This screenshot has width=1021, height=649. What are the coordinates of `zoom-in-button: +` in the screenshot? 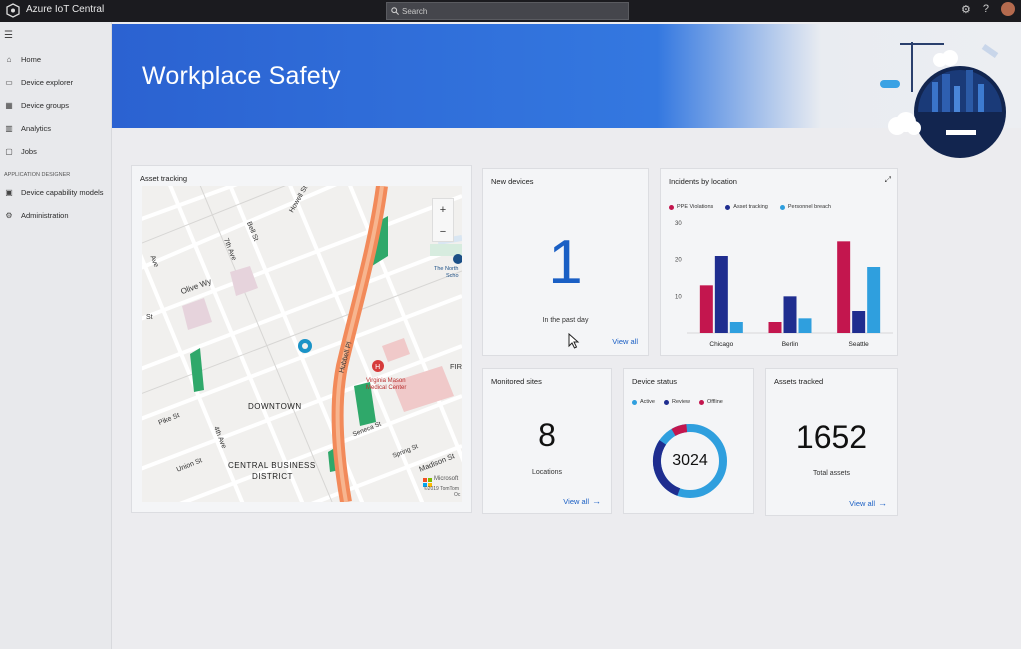 It's located at (443, 210).